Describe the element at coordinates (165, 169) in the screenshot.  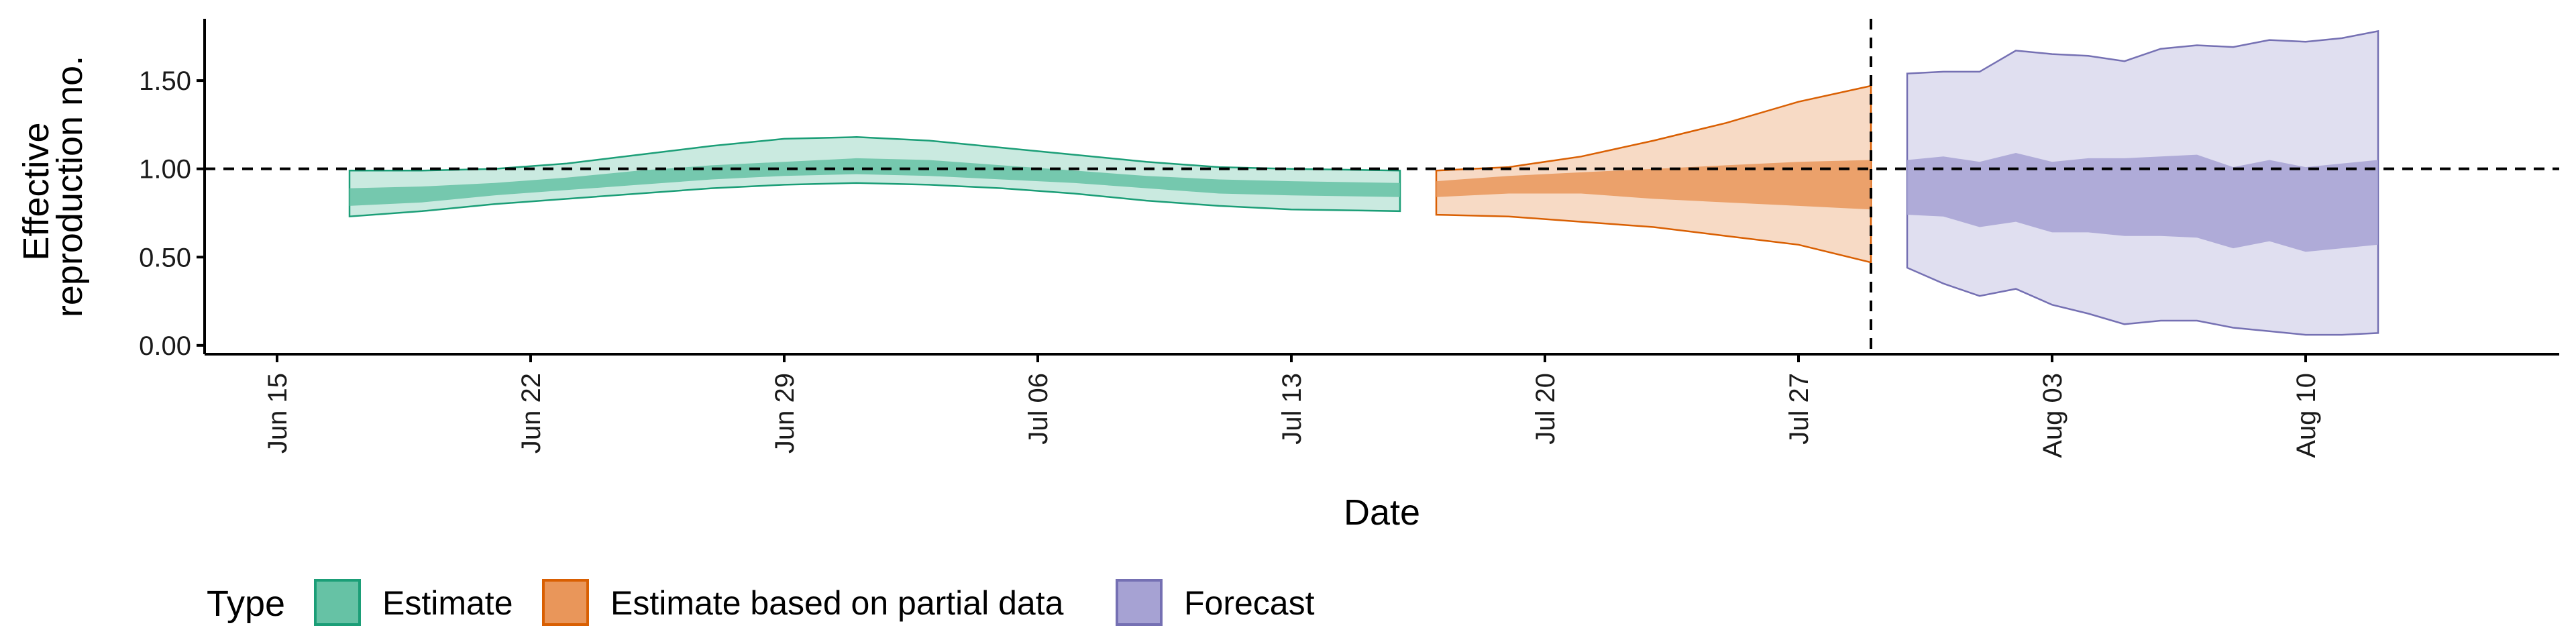
I see `y-tick-label: 1.00` at that location.